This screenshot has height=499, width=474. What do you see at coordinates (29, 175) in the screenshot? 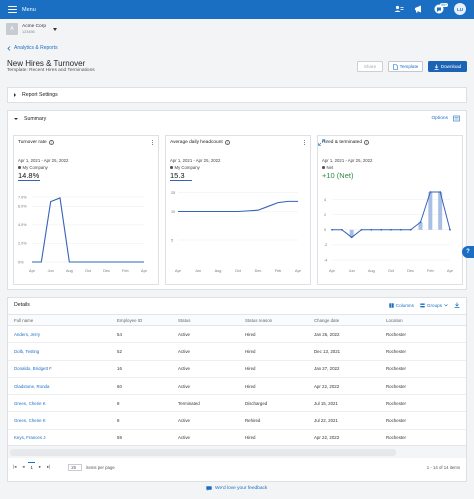
I see `card-kpi-value: 14.8%` at bounding box center [29, 175].